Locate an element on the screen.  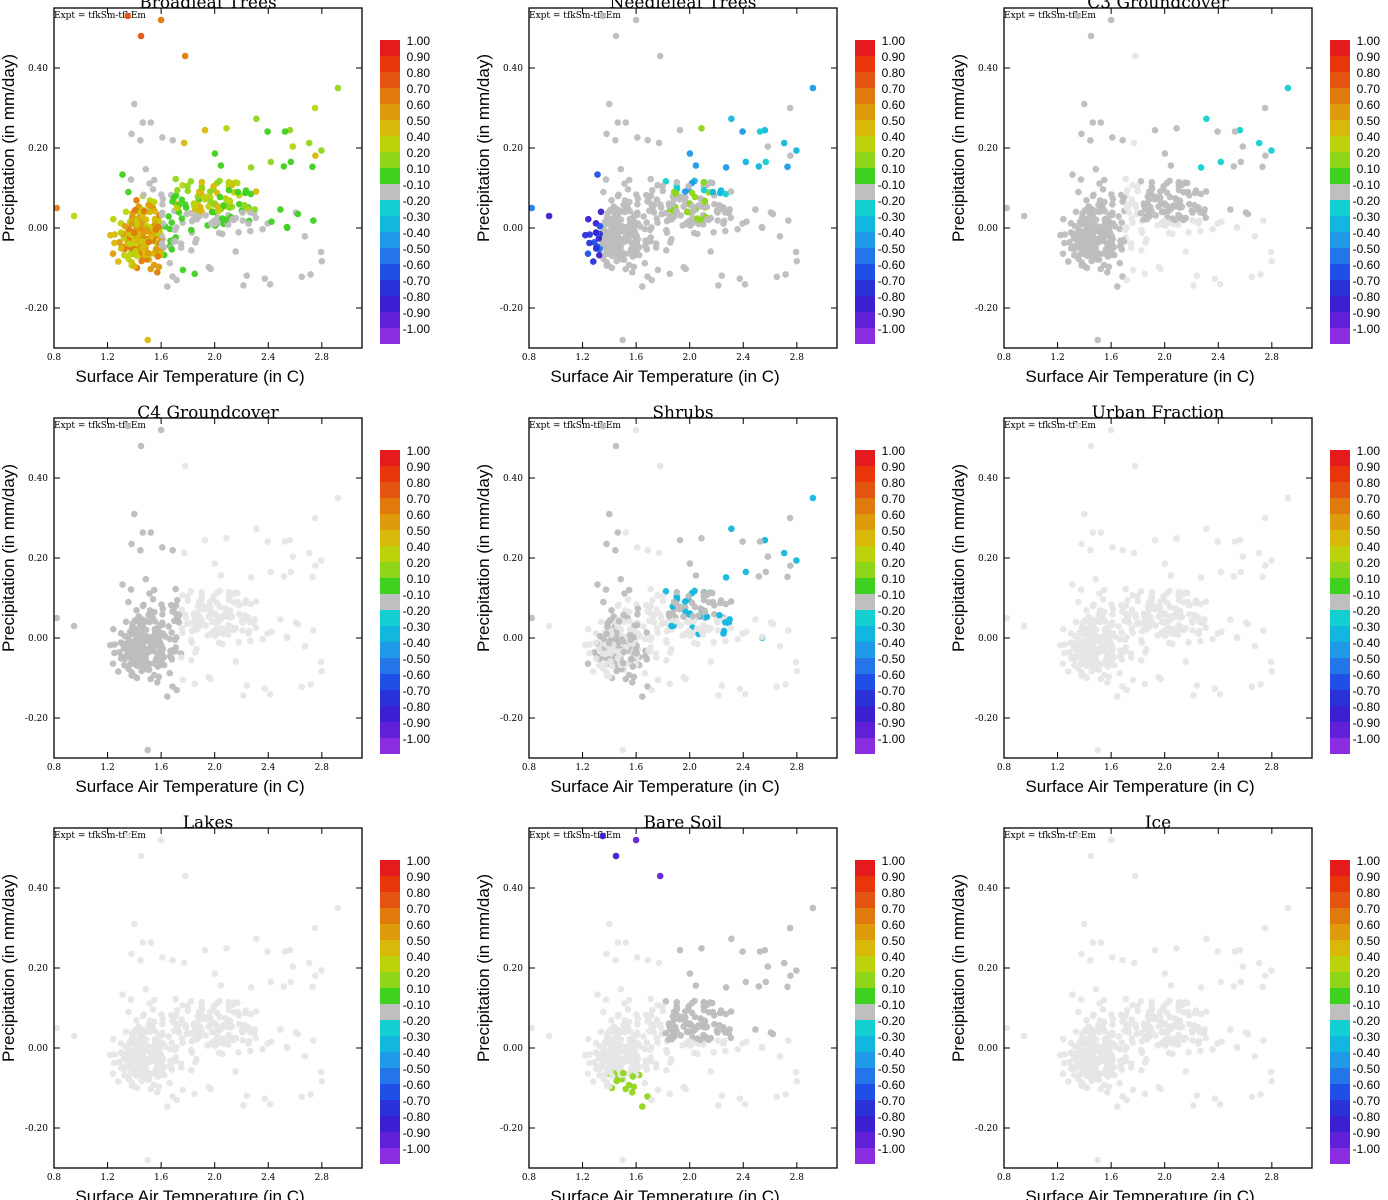
panel-title: C4 Groundcover is located at coordinates (208, 413).